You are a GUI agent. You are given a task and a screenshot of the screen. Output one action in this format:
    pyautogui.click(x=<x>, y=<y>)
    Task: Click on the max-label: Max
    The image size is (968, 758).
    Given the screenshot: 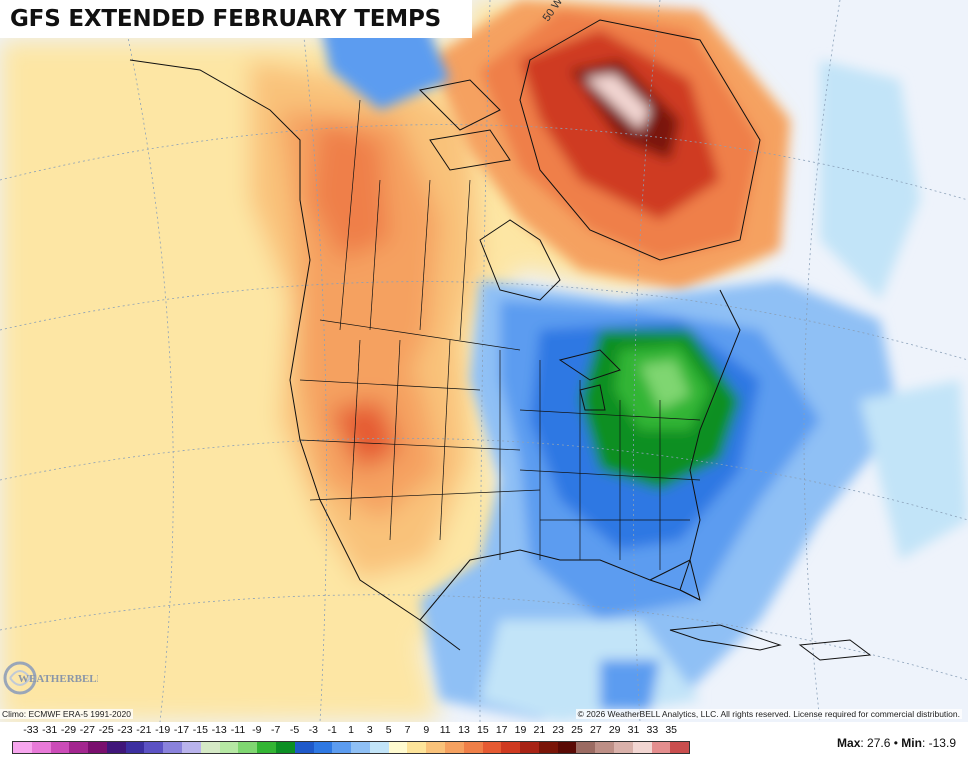 What is the action you would take?
    pyautogui.click(x=849, y=743)
    